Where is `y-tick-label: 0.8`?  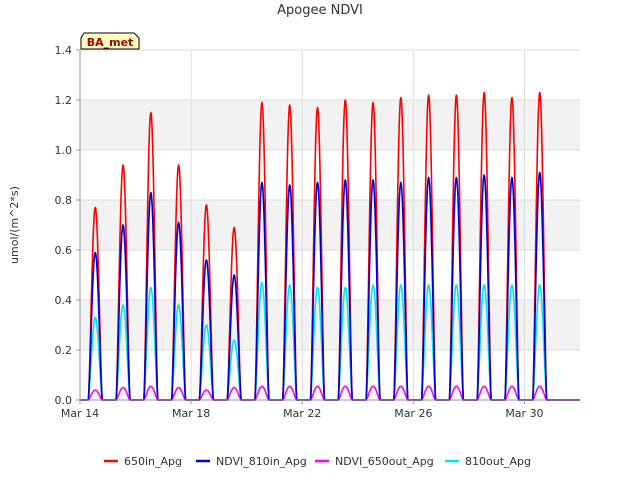 y-tick-label: 0.8 is located at coordinates (64, 200).